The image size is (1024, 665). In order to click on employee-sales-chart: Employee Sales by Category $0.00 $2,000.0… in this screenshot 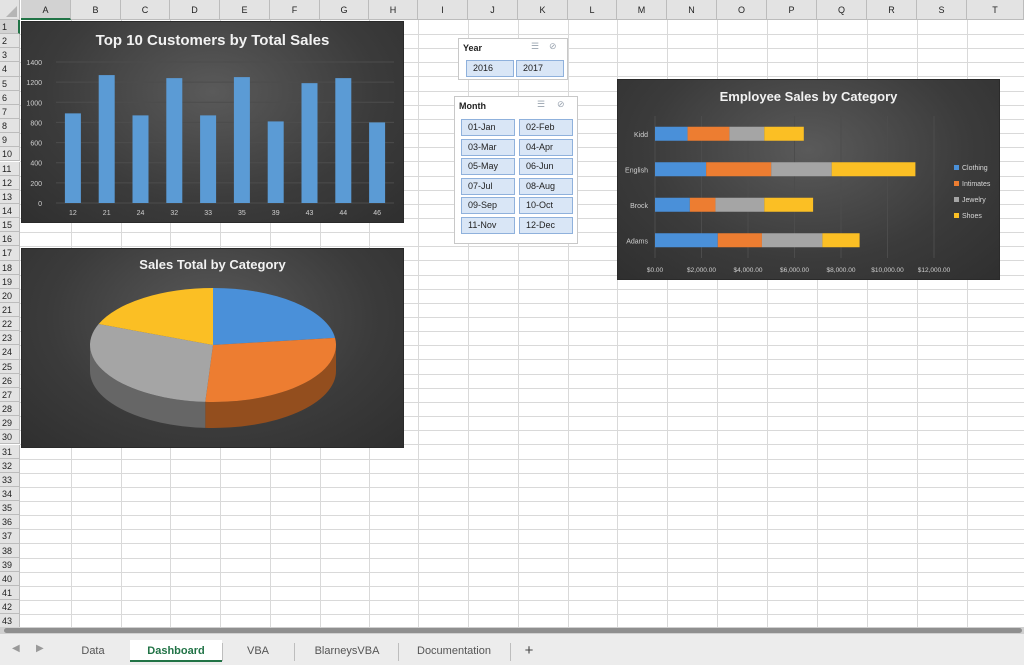, I will do `click(808, 179)`.